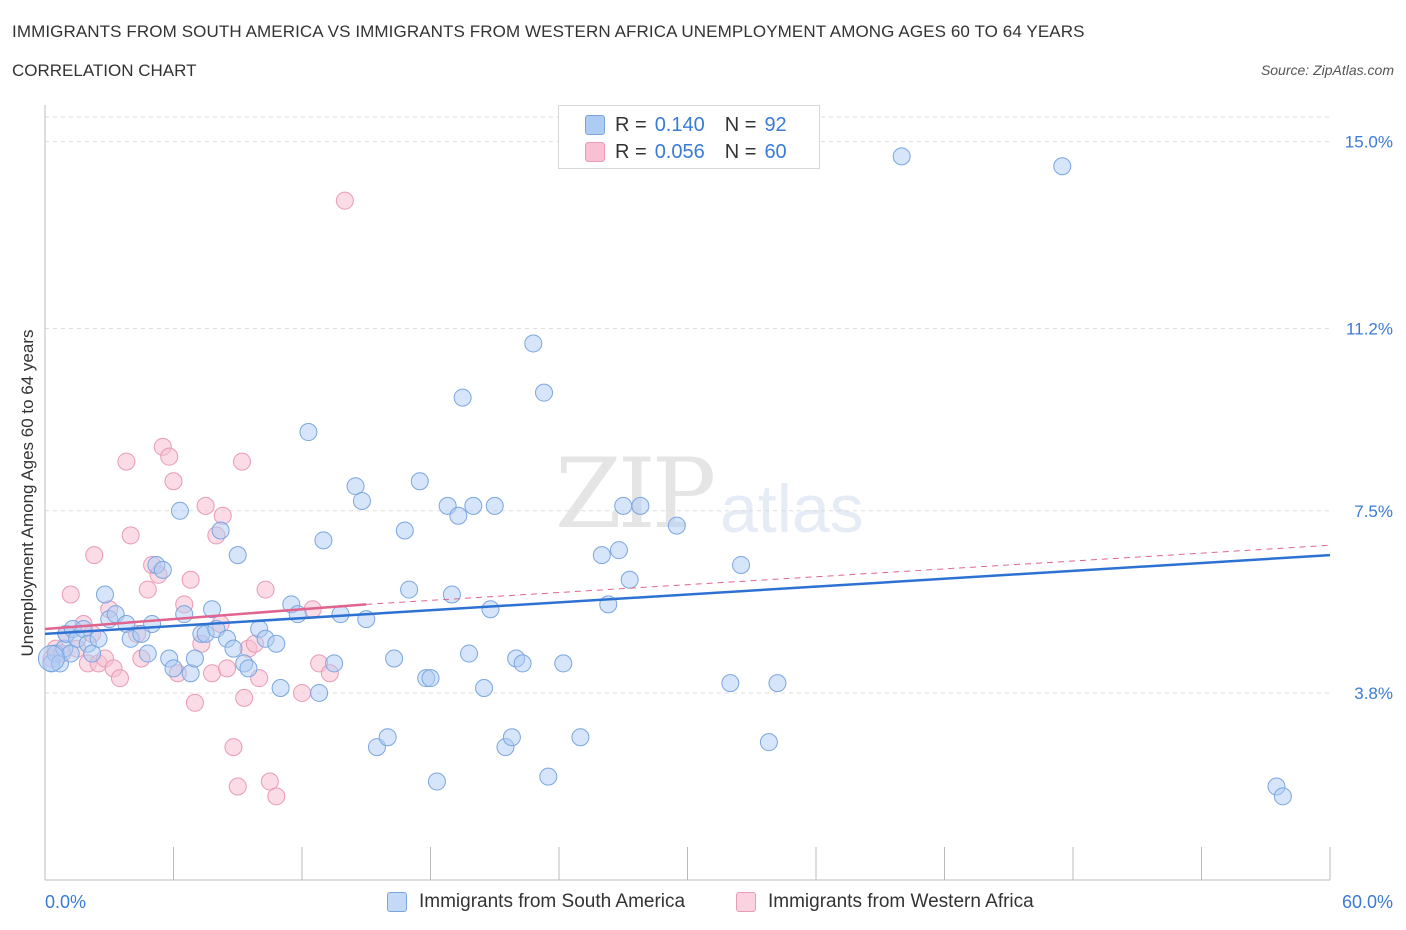  Describe the element at coordinates (775, 124) in the screenshot. I see `legend-n-value: 92` at that location.